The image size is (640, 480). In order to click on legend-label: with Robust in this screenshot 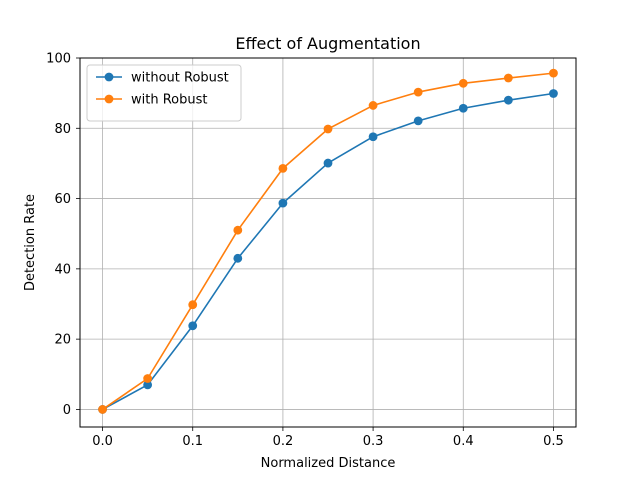, I will do `click(169, 100)`.